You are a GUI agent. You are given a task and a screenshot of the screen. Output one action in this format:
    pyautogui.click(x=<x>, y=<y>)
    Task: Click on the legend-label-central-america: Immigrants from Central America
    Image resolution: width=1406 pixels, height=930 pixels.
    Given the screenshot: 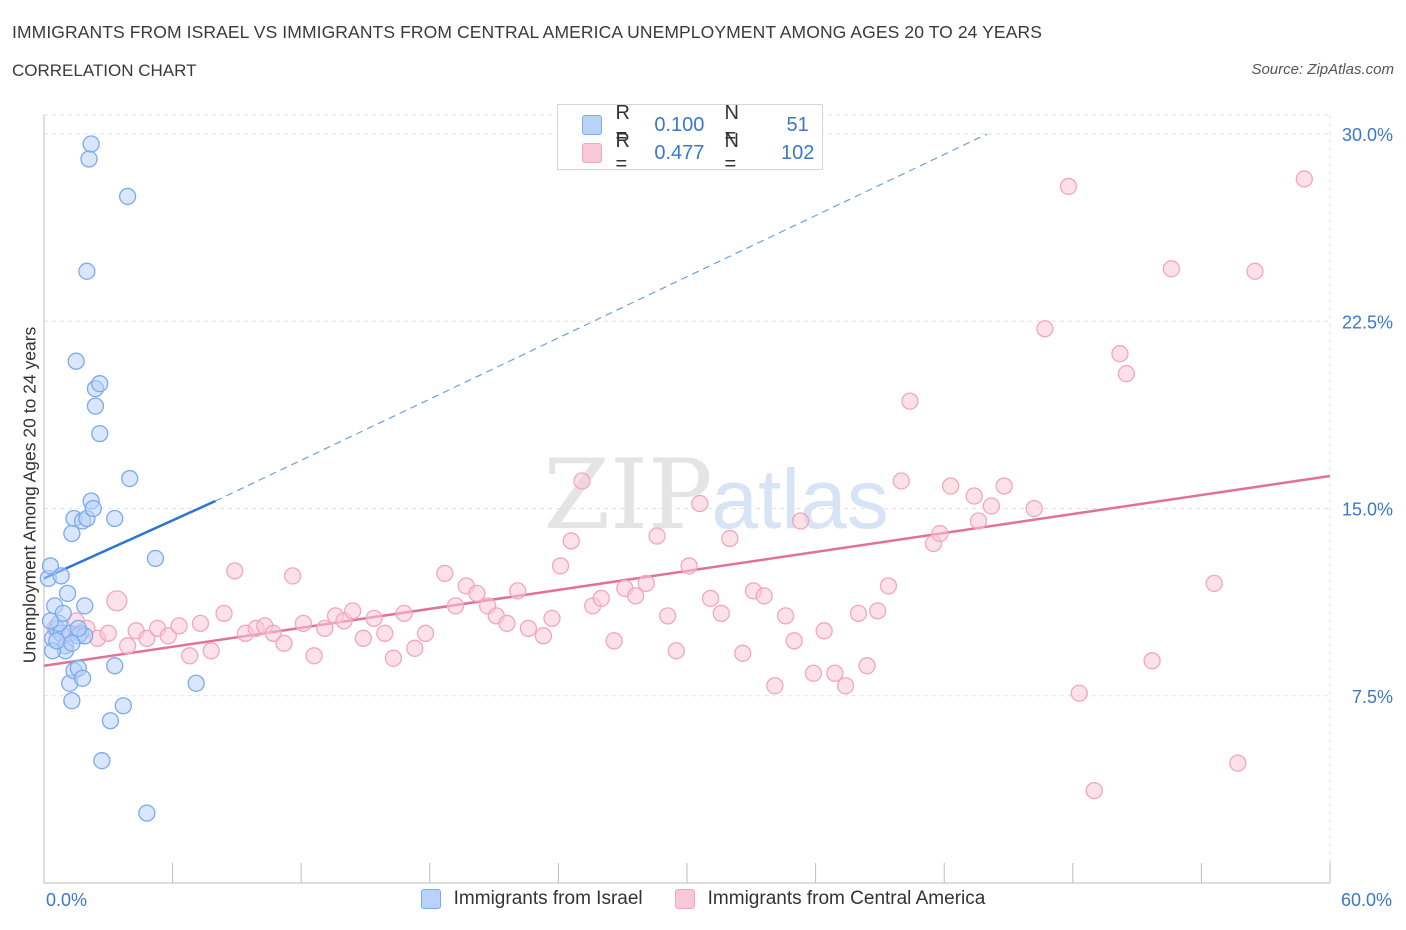 What is the action you would take?
    pyautogui.click(x=846, y=898)
    